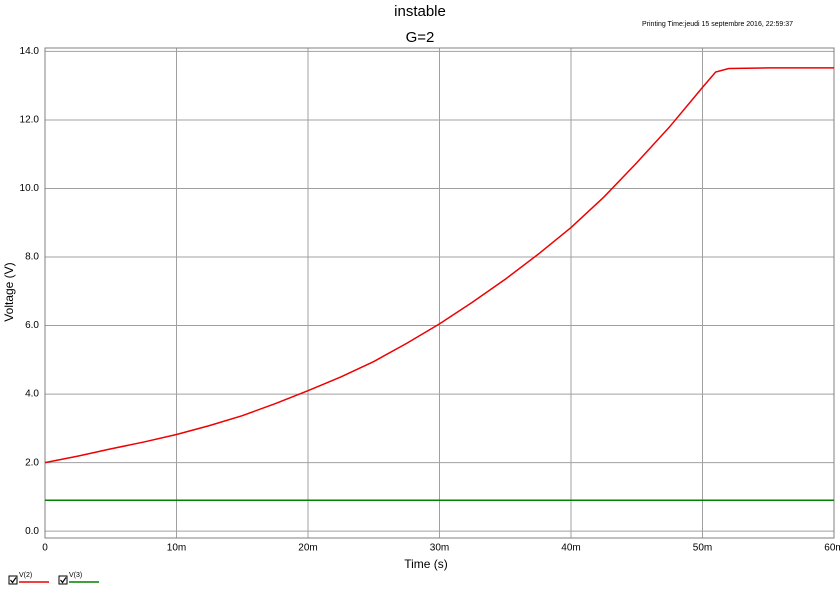 The image size is (840, 599). I want to click on chart-subtitle: G=2, so click(420, 37).